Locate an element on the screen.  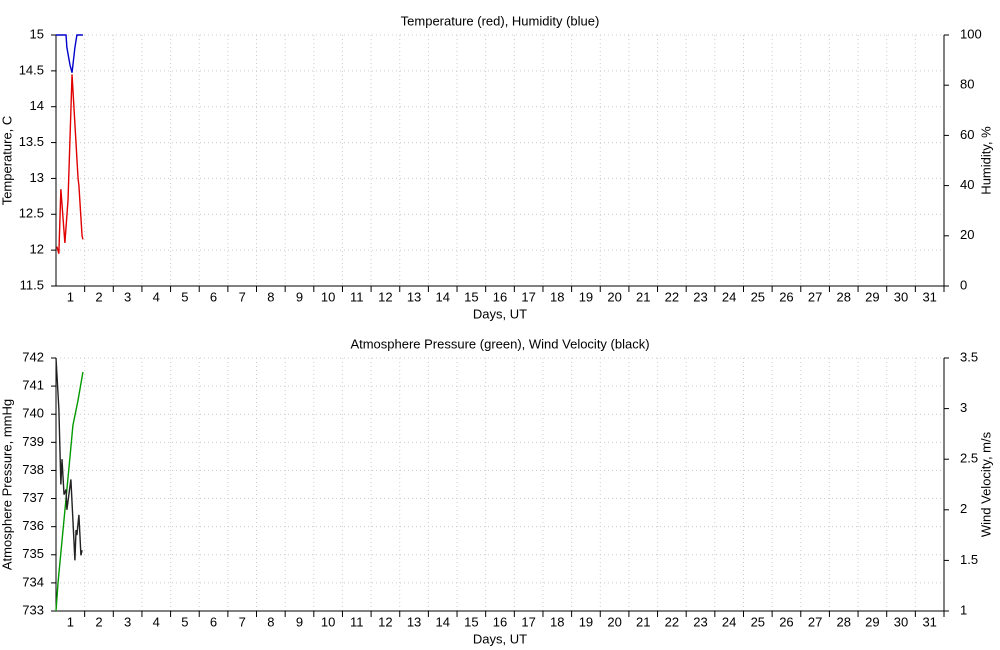
y-tick-label: 13 is located at coordinates (37, 177).